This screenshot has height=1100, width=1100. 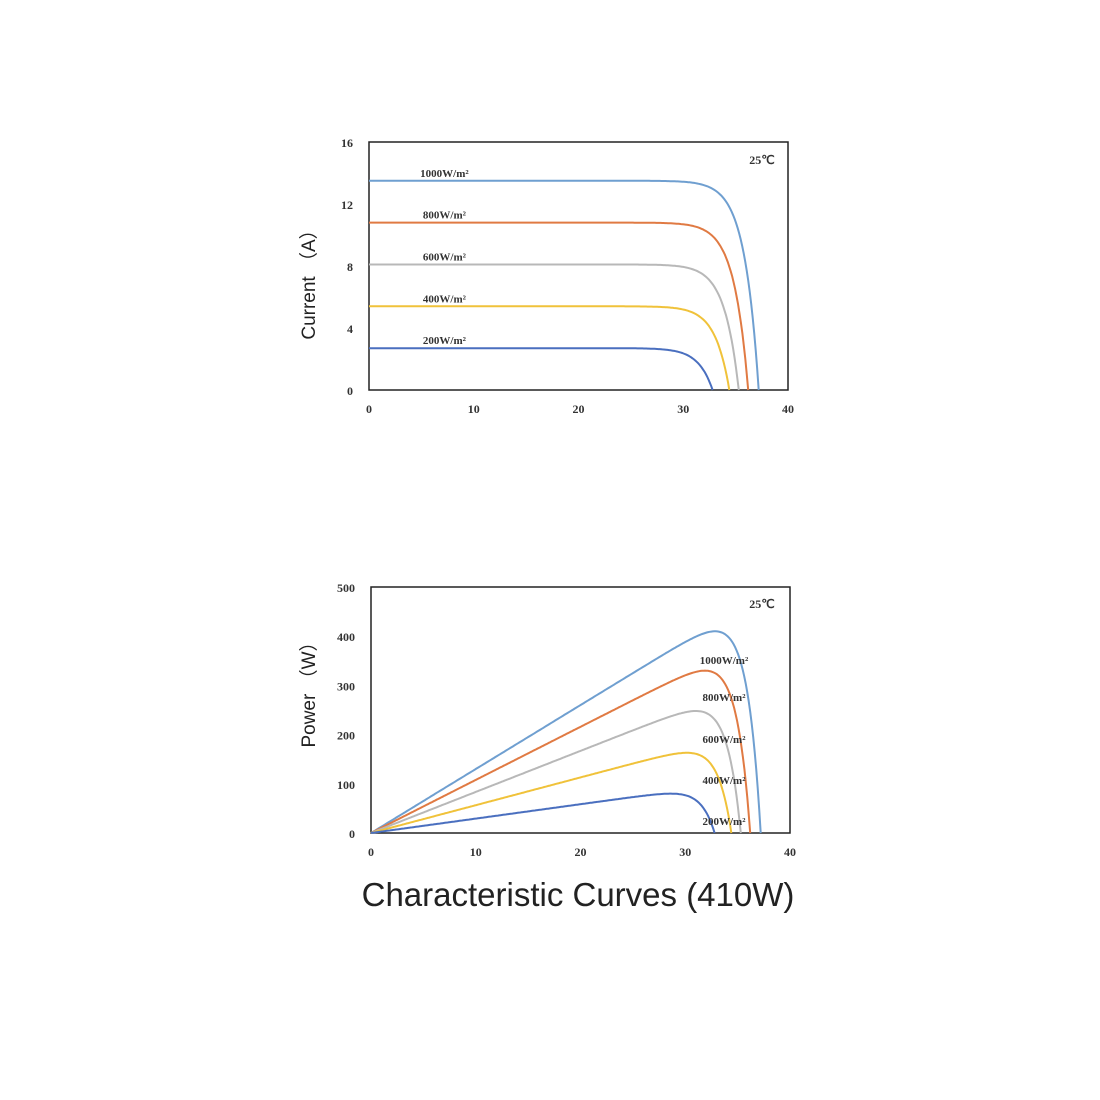 What do you see at coordinates (347, 143) in the screenshot?
I see `y-tick-label: 16` at bounding box center [347, 143].